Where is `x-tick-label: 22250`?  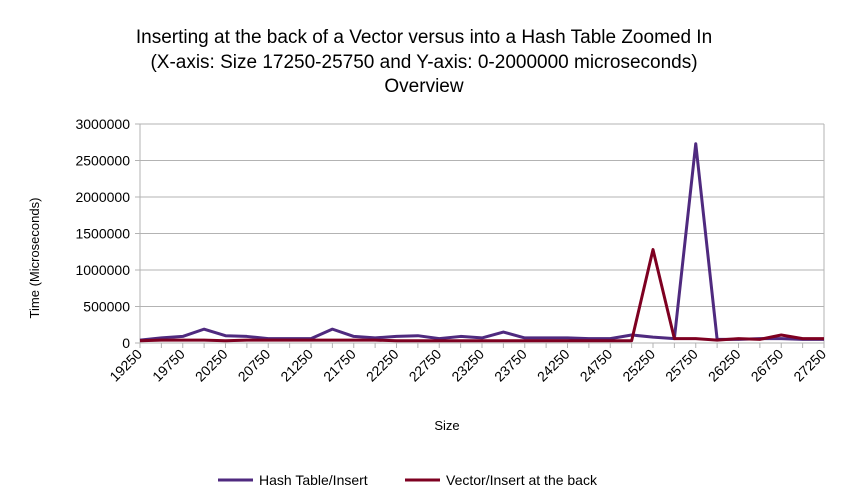 x-tick-label: 22250 is located at coordinates (382, 365).